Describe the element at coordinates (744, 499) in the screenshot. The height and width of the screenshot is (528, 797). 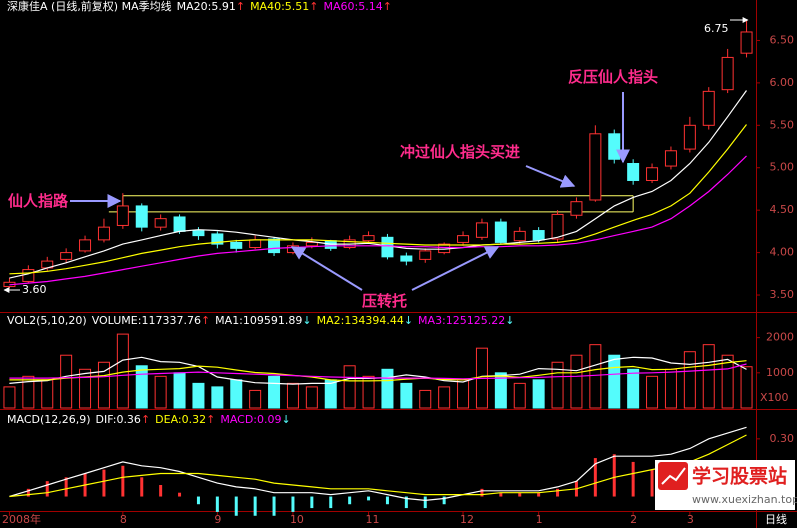
I see `watermark-url: www.xuexizhan.top` at that location.